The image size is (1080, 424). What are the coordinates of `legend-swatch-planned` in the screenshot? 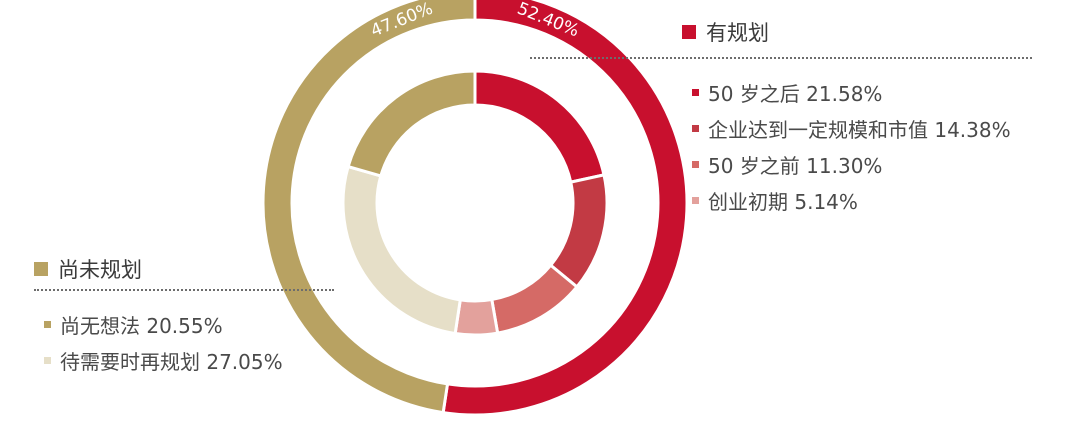 It's located at (689, 32).